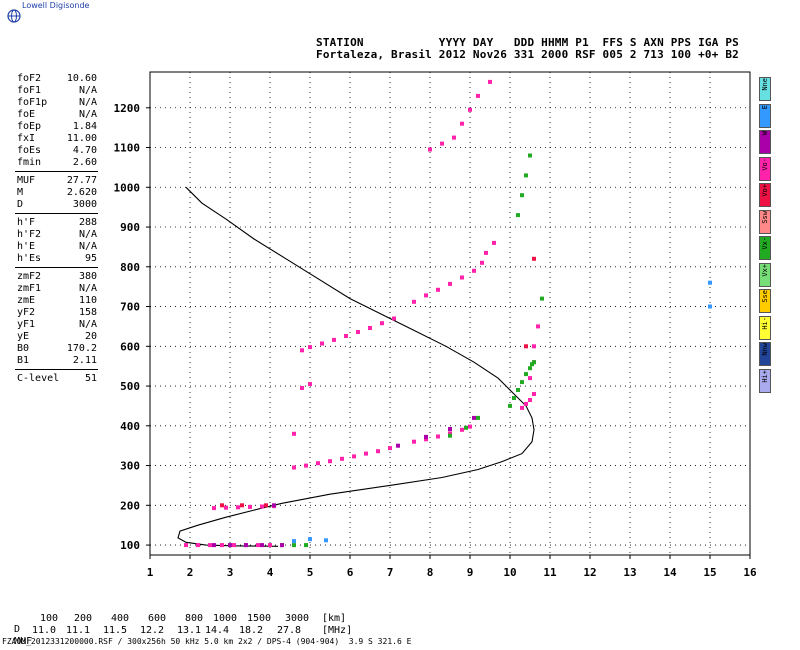 Image resolution: width=800 pixels, height=650 pixels. I want to click on param-row-clevel: C-level 51, so click(57, 379).